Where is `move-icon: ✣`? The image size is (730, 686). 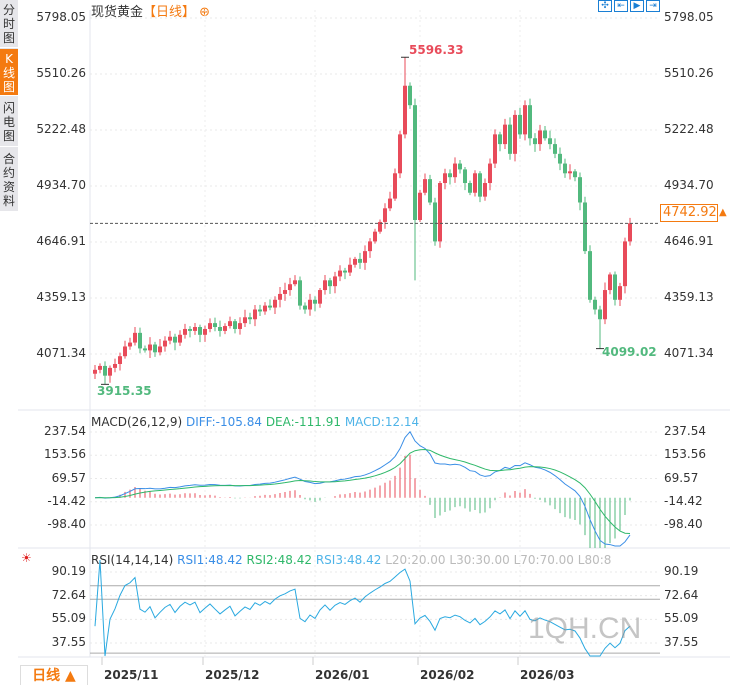 move-icon: ✣ is located at coordinates (605, 6).